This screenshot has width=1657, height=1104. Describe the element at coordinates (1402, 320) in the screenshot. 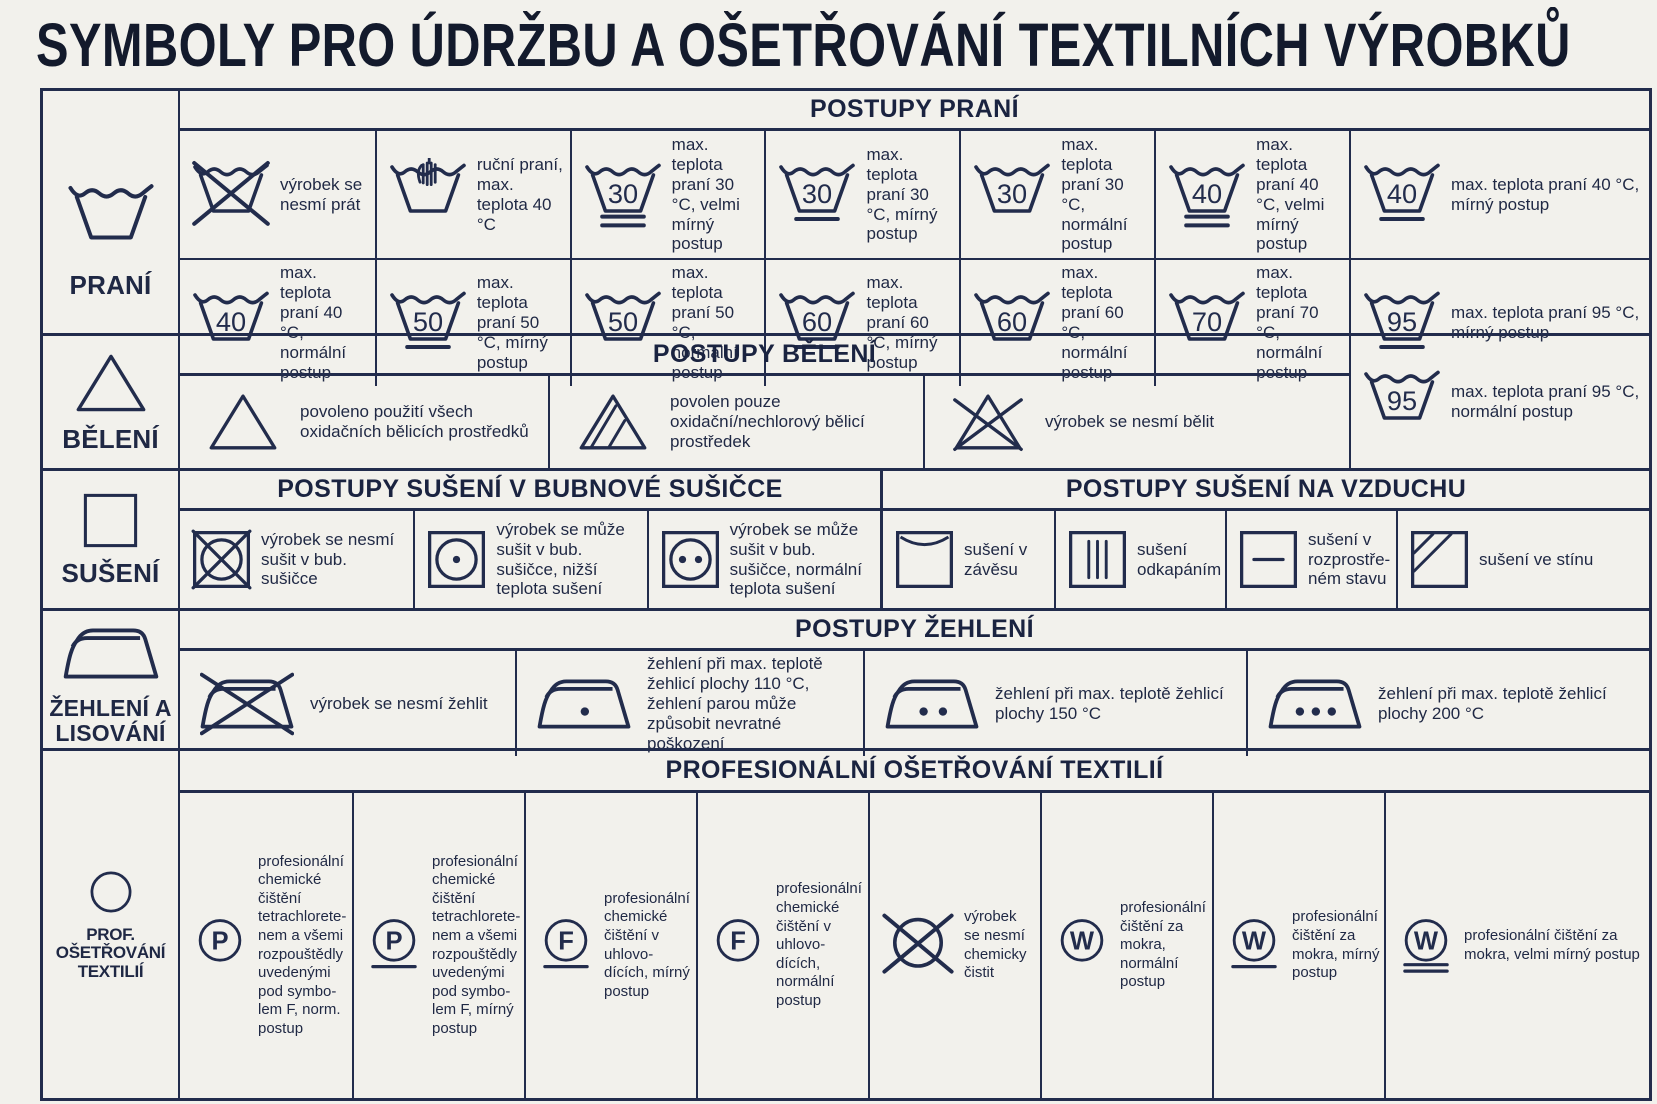

I see `wash-95-mild-icon: 95` at that location.